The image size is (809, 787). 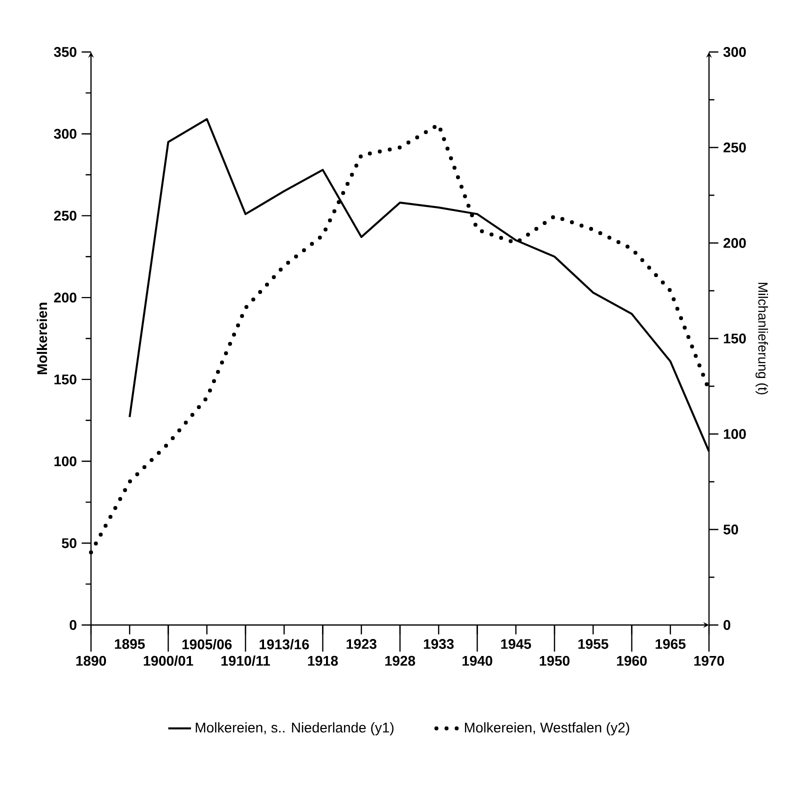 I want to click on y-tick-label: 150, so click(x=65, y=379).